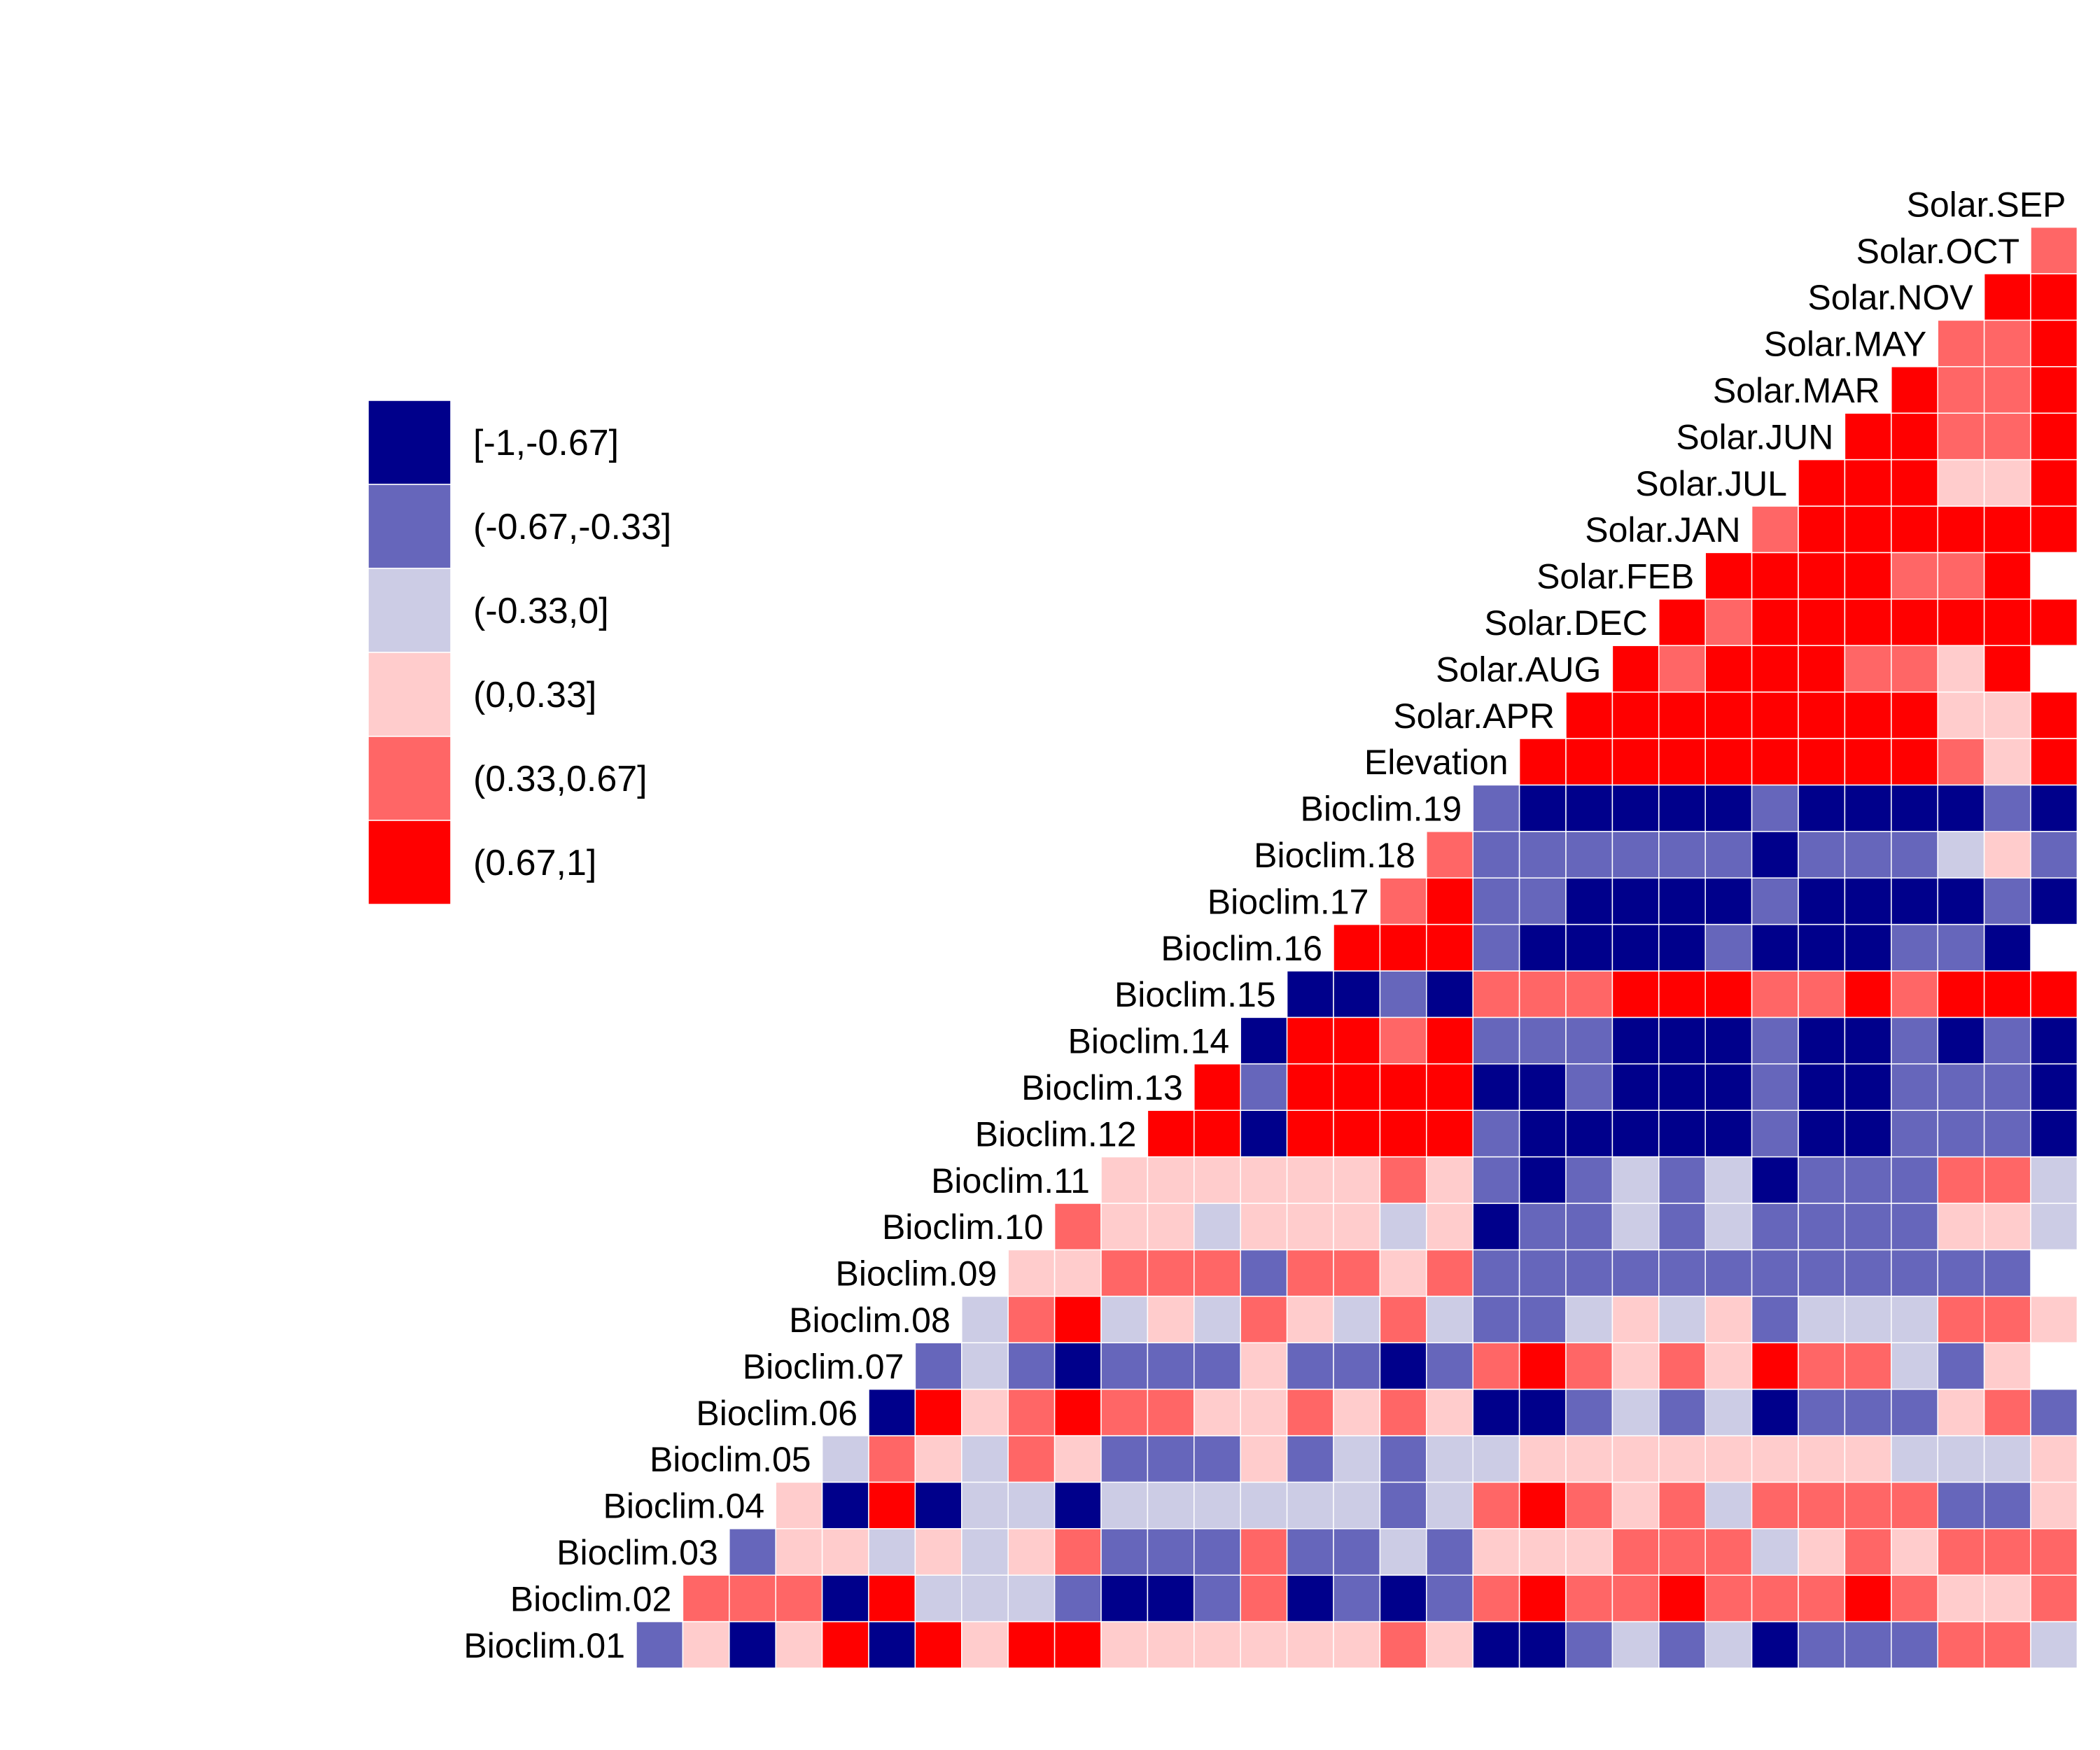 Image resolution: width=2100 pixels, height=1750 pixels. What do you see at coordinates (1403, 994) in the screenshot?
I see `heatmap-cell-Bioclim.15-Bioclim.18` at bounding box center [1403, 994].